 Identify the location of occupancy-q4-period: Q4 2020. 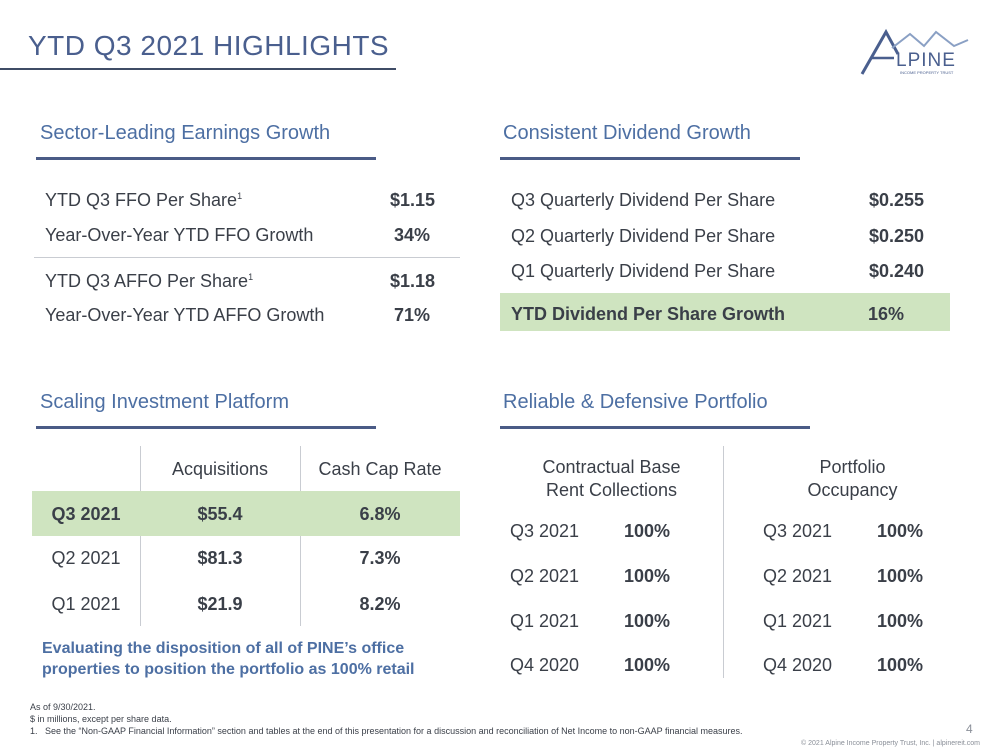
(798, 665).